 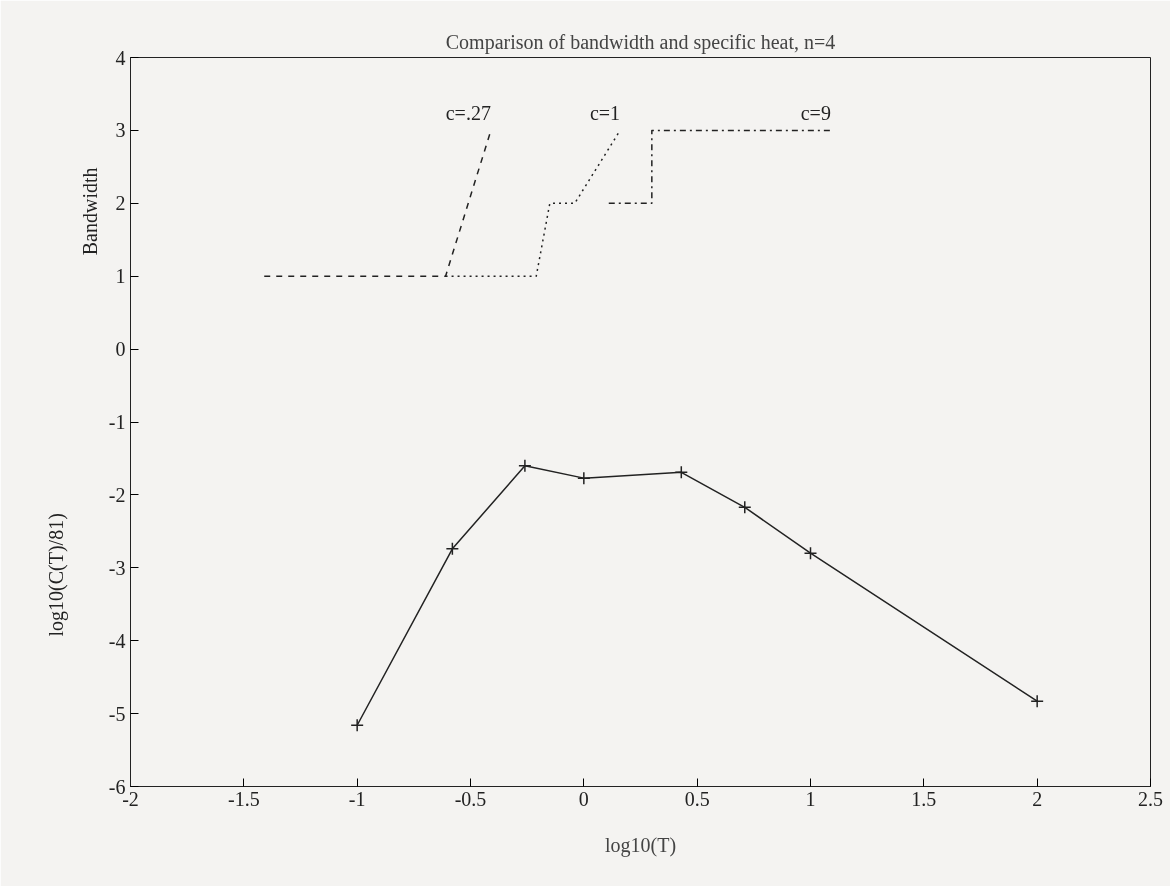 What do you see at coordinates (244, 798) in the screenshot?
I see `x-tick-label: -1.5` at bounding box center [244, 798].